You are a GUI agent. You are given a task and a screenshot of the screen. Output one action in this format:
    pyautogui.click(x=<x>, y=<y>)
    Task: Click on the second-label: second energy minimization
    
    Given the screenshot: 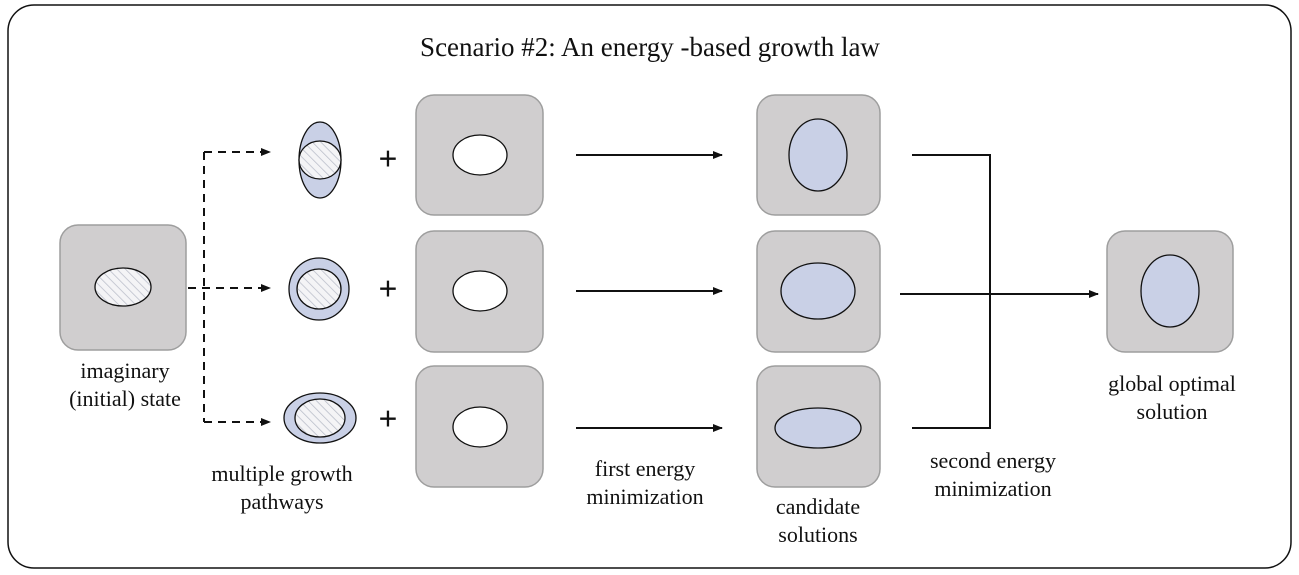 What is the action you would take?
    pyautogui.click(x=993, y=474)
    